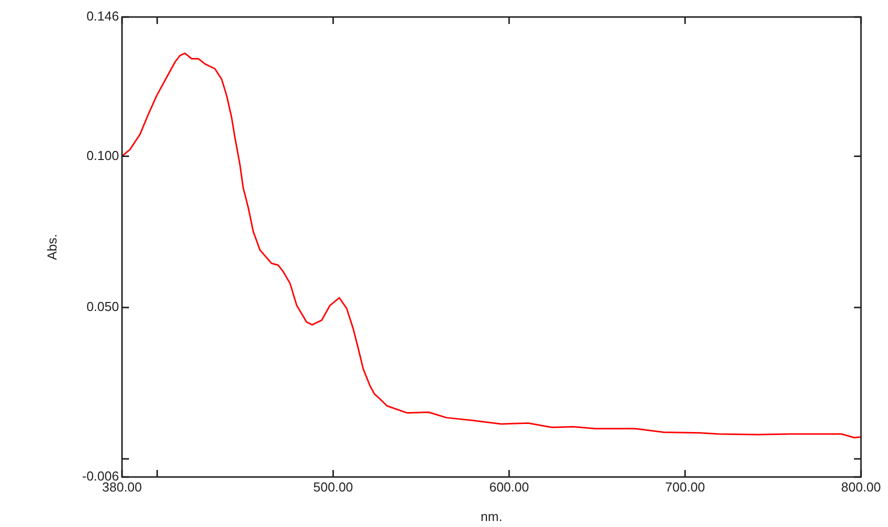  What do you see at coordinates (102, 306) in the screenshot?
I see `y-tick-label: 0.050` at bounding box center [102, 306].